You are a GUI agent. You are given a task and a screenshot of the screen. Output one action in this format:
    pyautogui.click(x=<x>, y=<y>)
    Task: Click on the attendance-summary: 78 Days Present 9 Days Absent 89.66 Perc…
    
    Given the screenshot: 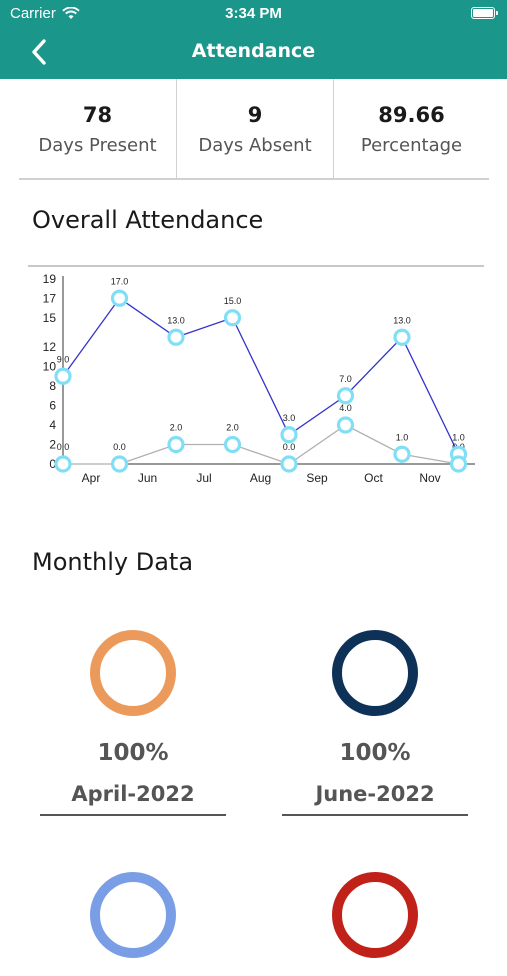 What is the action you would take?
    pyautogui.click(x=254, y=129)
    